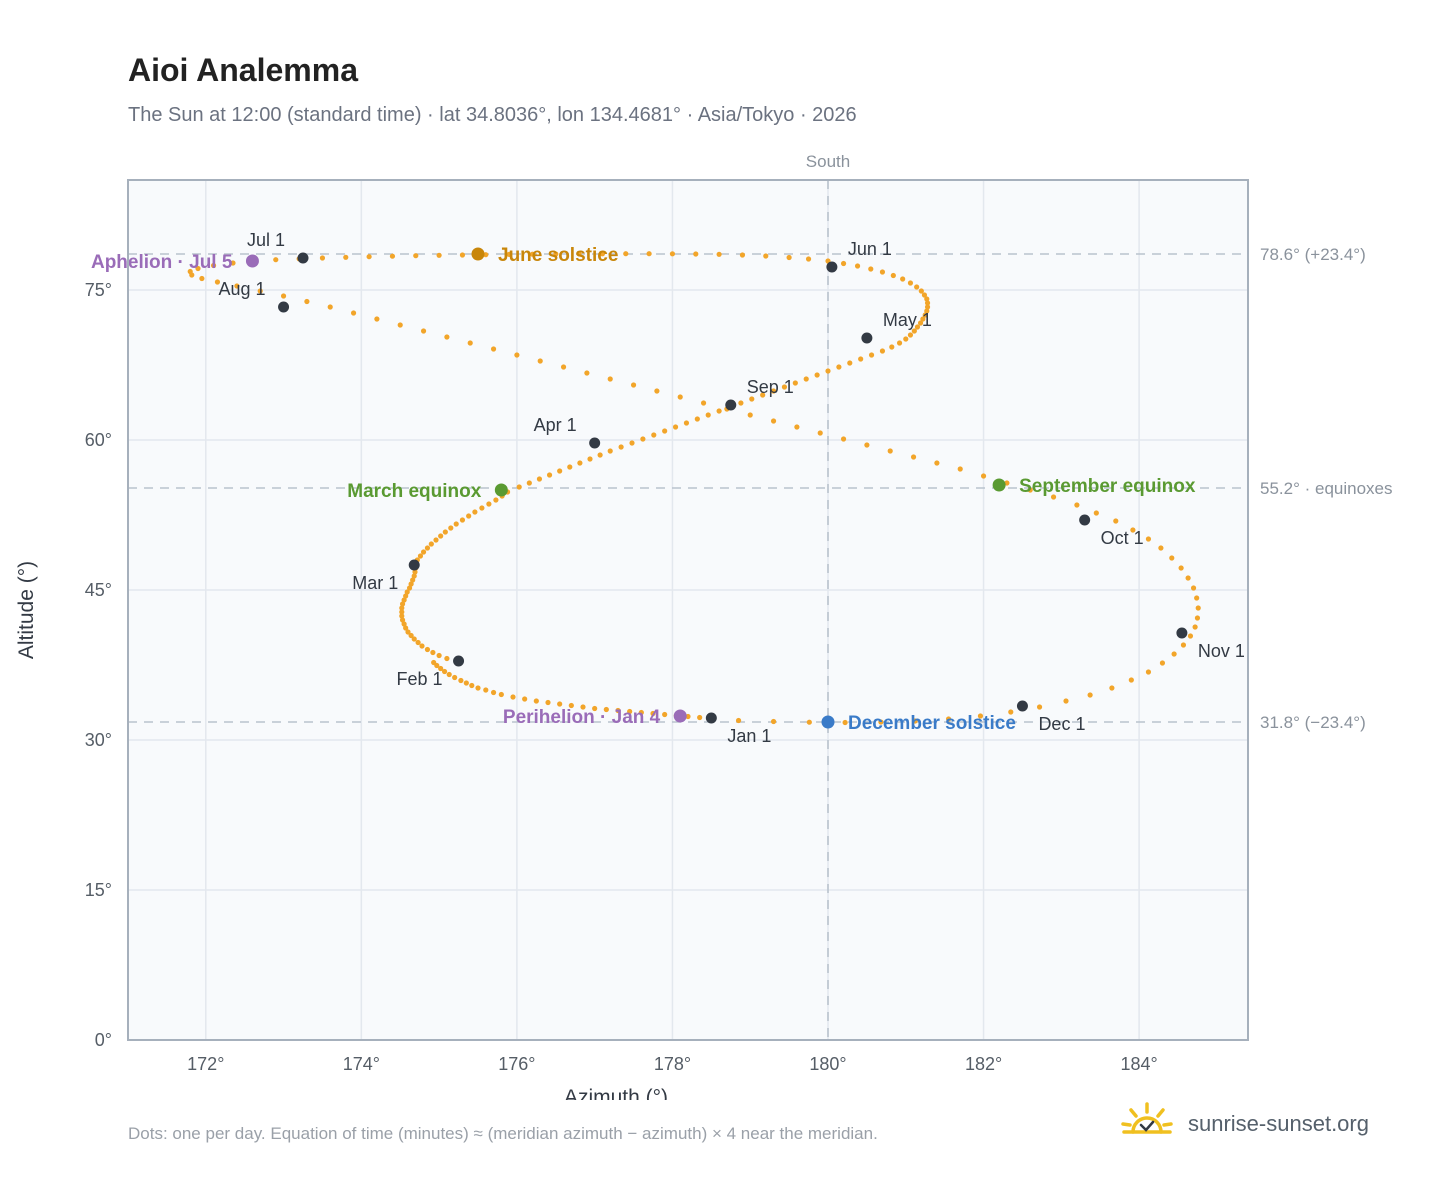  Describe the element at coordinates (1147, 1118) in the screenshot. I see `sun-logo-icon` at that location.